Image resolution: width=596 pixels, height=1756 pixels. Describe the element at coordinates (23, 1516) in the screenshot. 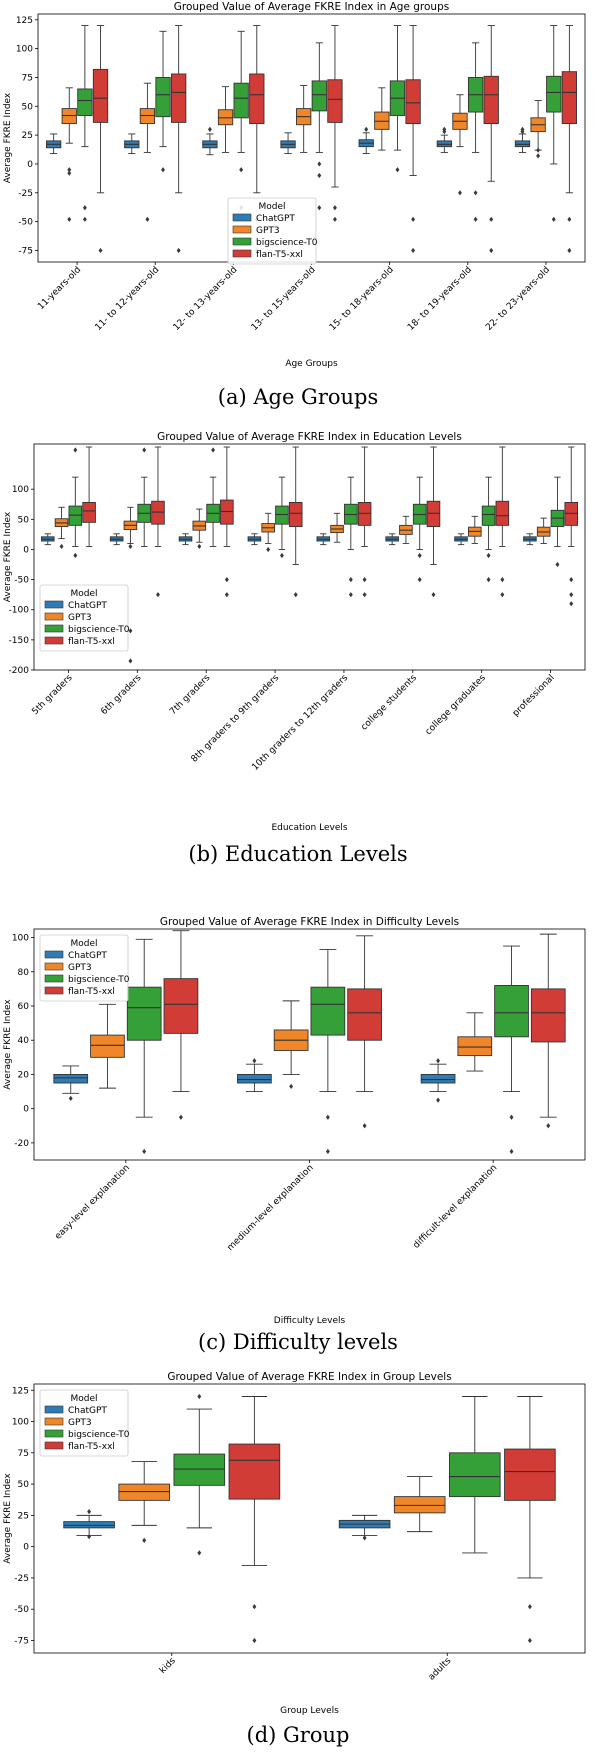

I see `y-tick-label: 25` at that location.